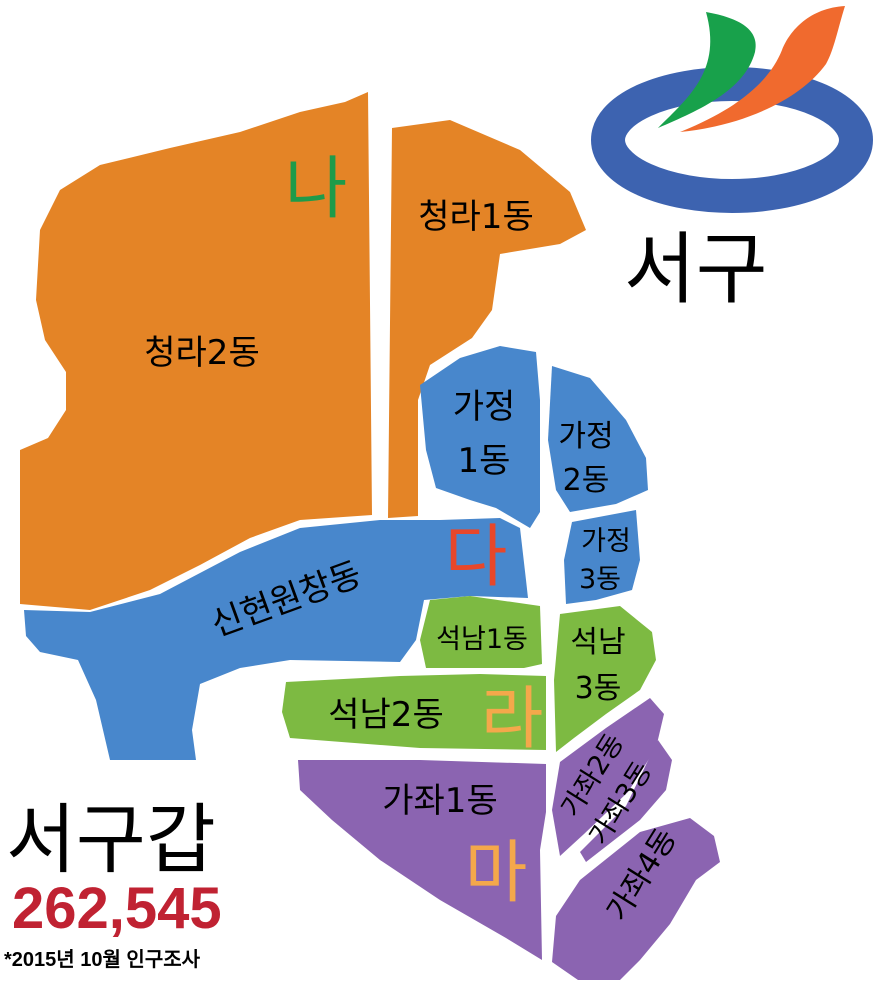 This screenshot has height=989, width=896. Describe the element at coordinates (385, 715) in the screenshot. I see `label-seoknam2: 석남2동` at that location.